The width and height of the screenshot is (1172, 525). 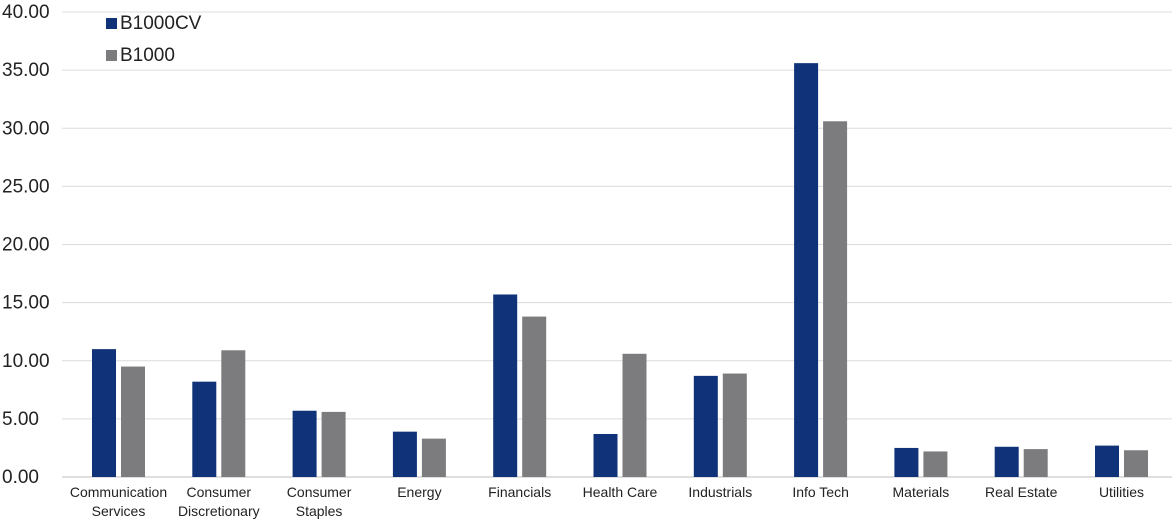 I want to click on x-tick-label: Utilities, so click(x=1121, y=492).